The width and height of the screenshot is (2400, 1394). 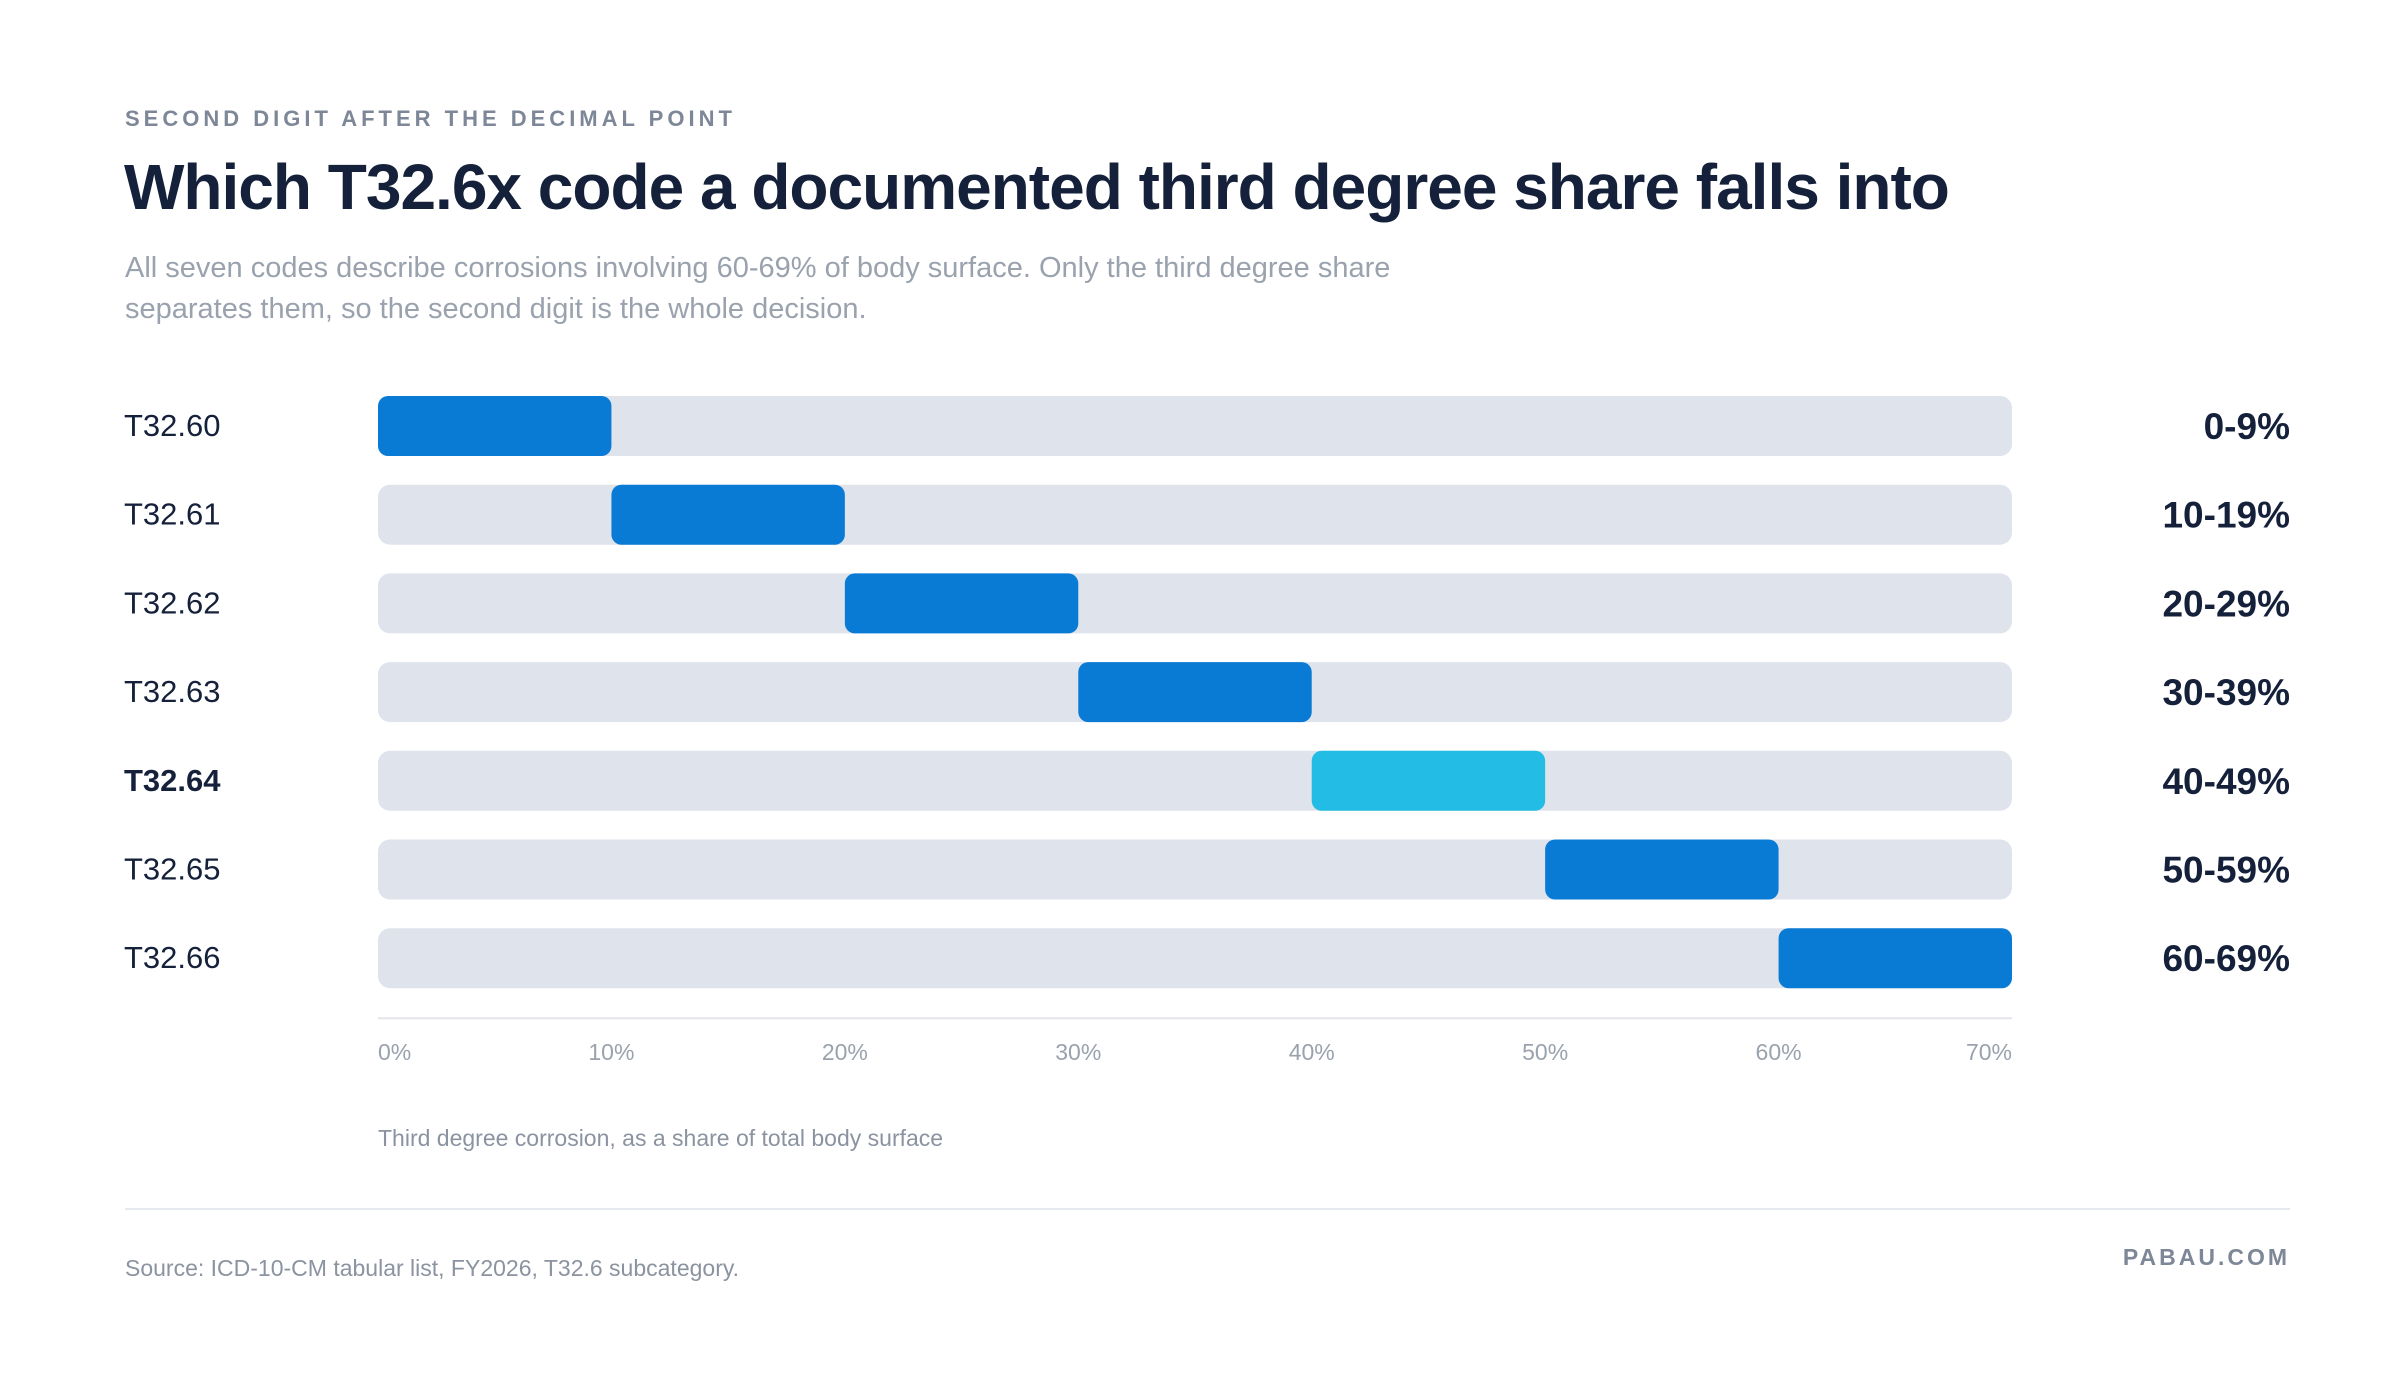 What do you see at coordinates (172, 691) in the screenshot?
I see `row-code-label: T32.63` at bounding box center [172, 691].